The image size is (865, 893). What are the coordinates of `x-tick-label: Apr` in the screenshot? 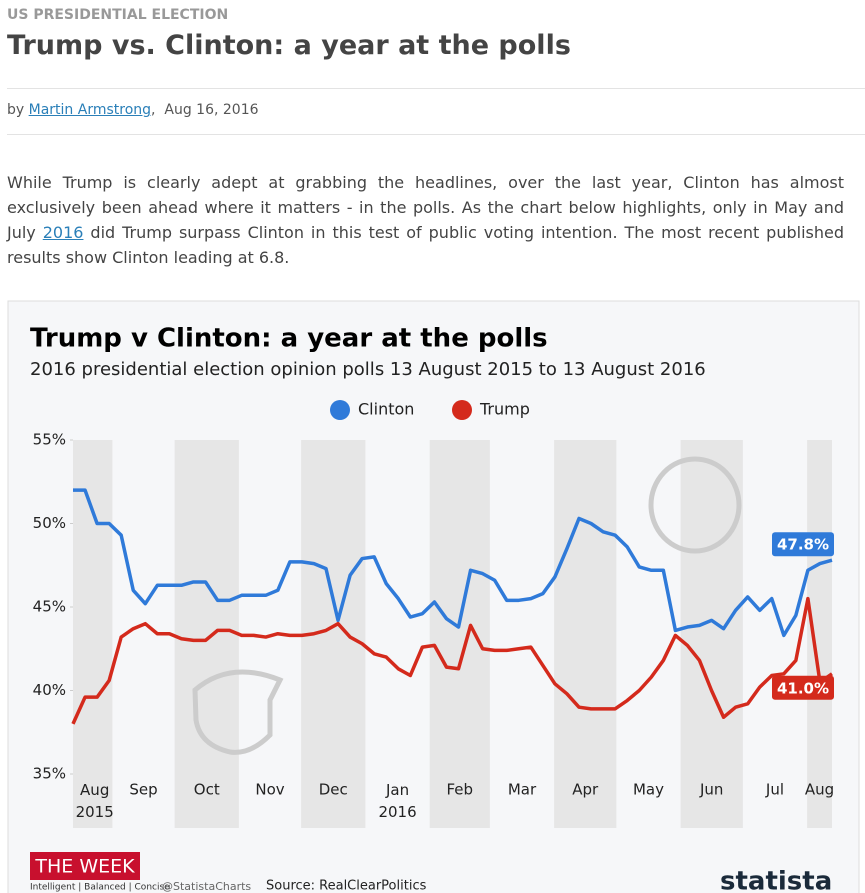 It's located at (585, 790).